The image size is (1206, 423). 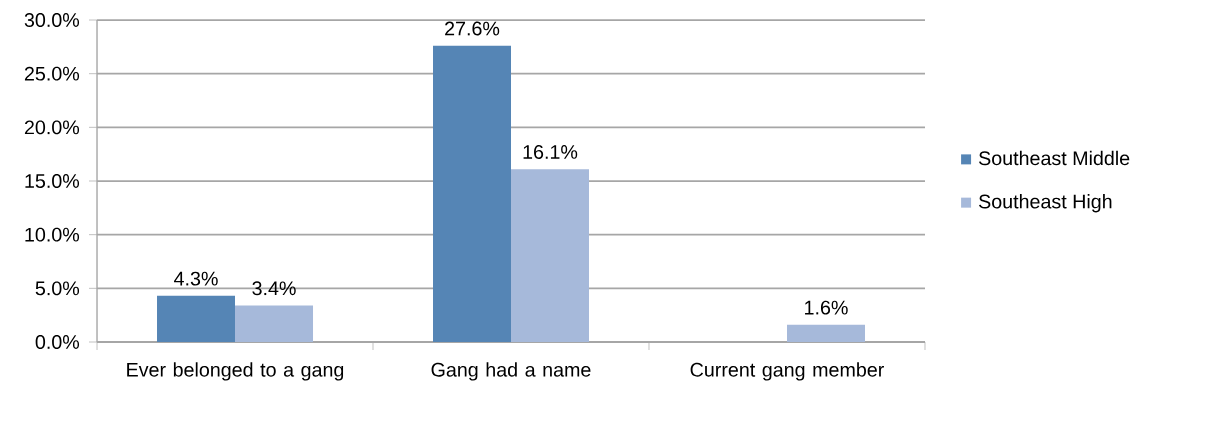 What do you see at coordinates (52, 73) in the screenshot?
I see `y-tick-label: 25.0%` at bounding box center [52, 73].